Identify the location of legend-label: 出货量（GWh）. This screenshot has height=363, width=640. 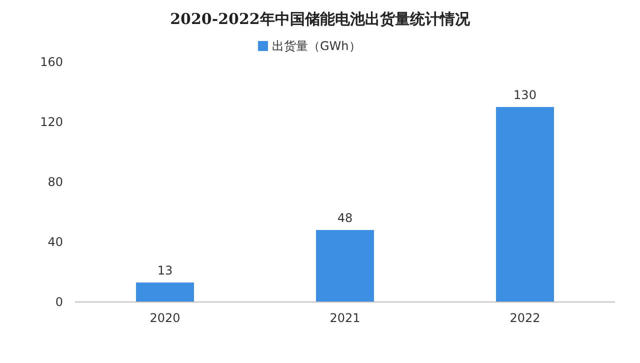
(316, 46).